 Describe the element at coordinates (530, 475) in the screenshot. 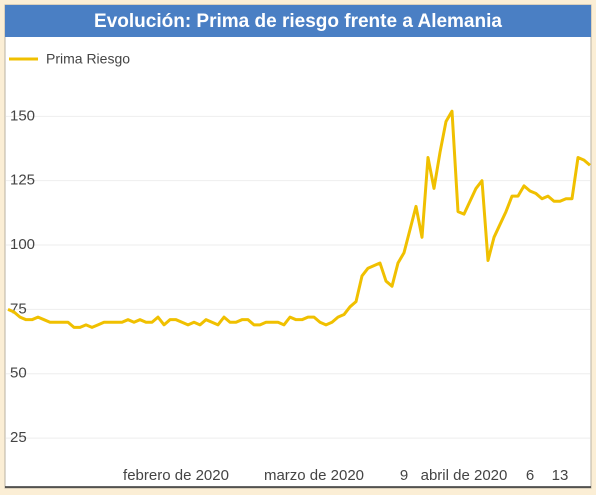

I see `x-tick-label: 6` at that location.